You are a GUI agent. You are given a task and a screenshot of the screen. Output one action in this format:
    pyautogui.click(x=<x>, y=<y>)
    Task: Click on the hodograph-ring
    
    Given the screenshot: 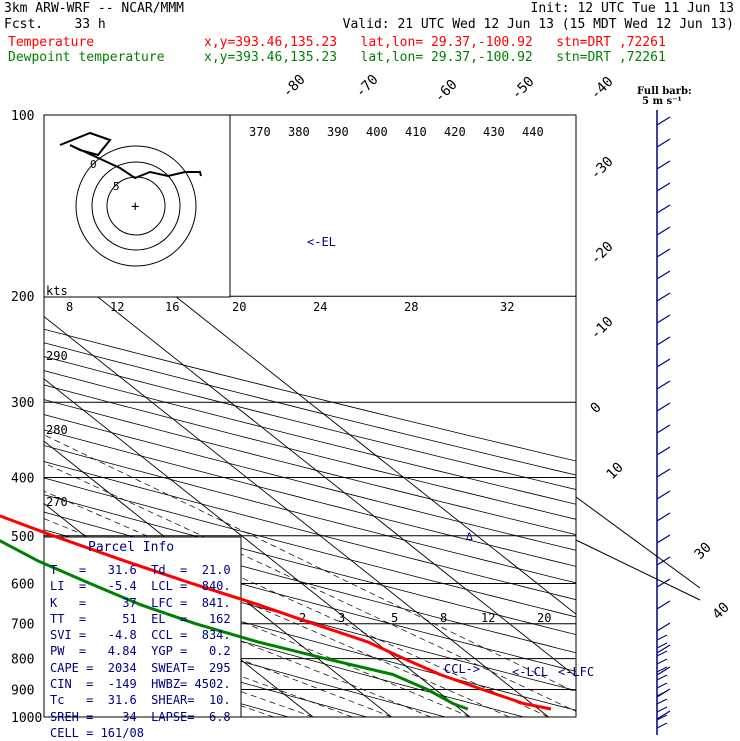 What is the action you would take?
    pyautogui.click(x=136, y=206)
    